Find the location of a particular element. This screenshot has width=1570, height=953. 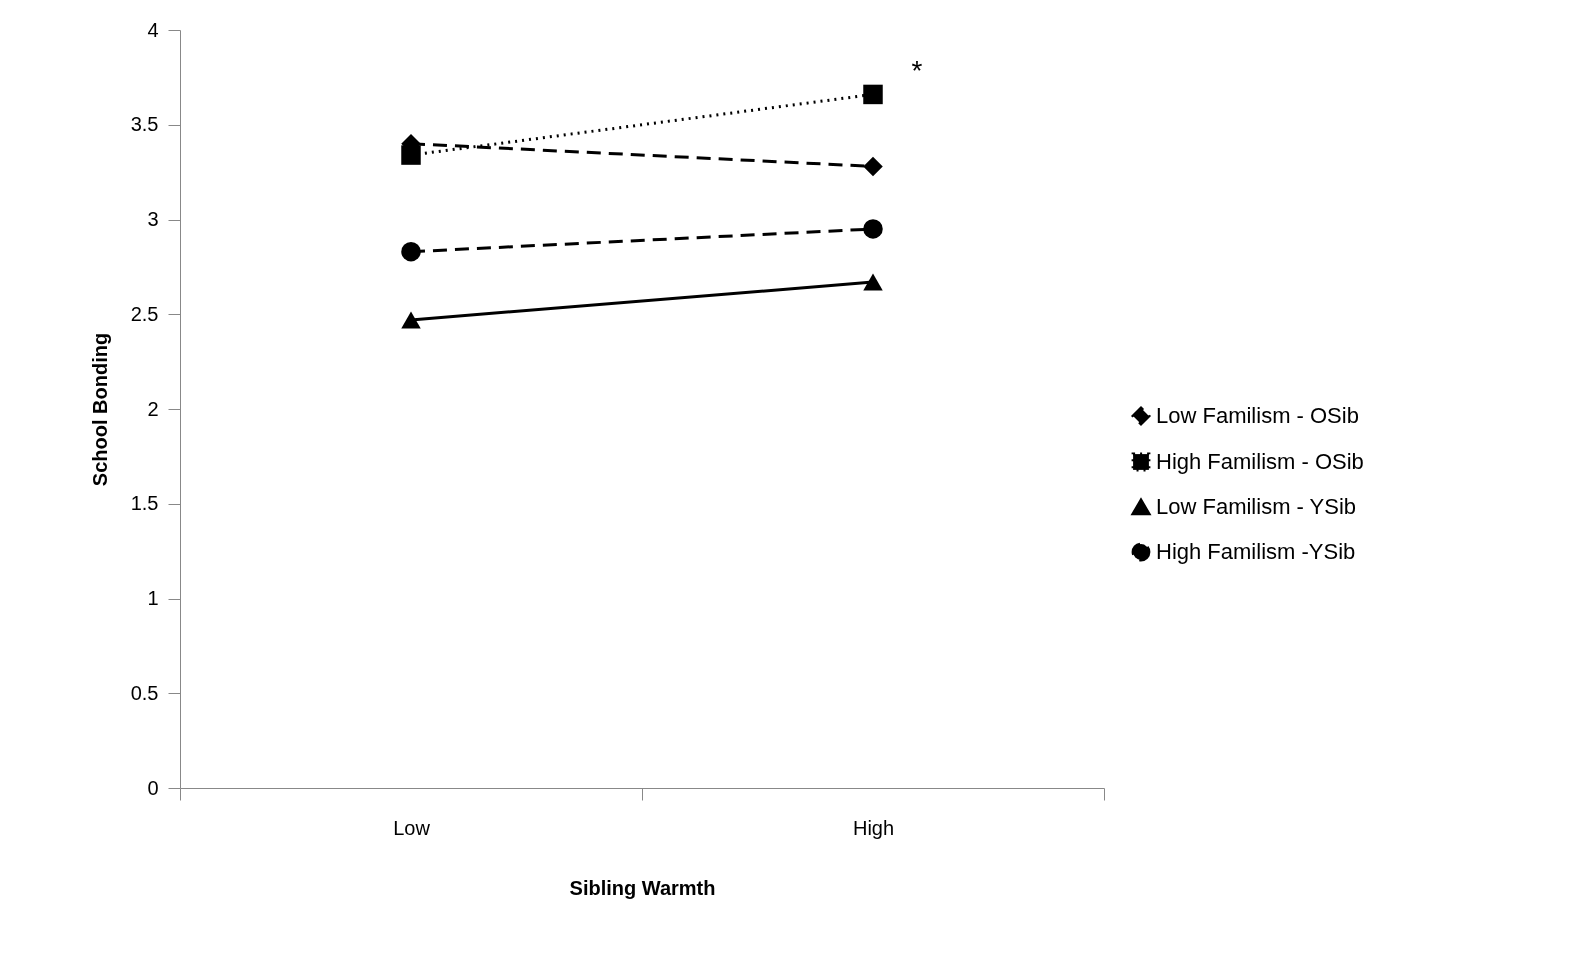

y-tick-label: 3 is located at coordinates (153, 219).